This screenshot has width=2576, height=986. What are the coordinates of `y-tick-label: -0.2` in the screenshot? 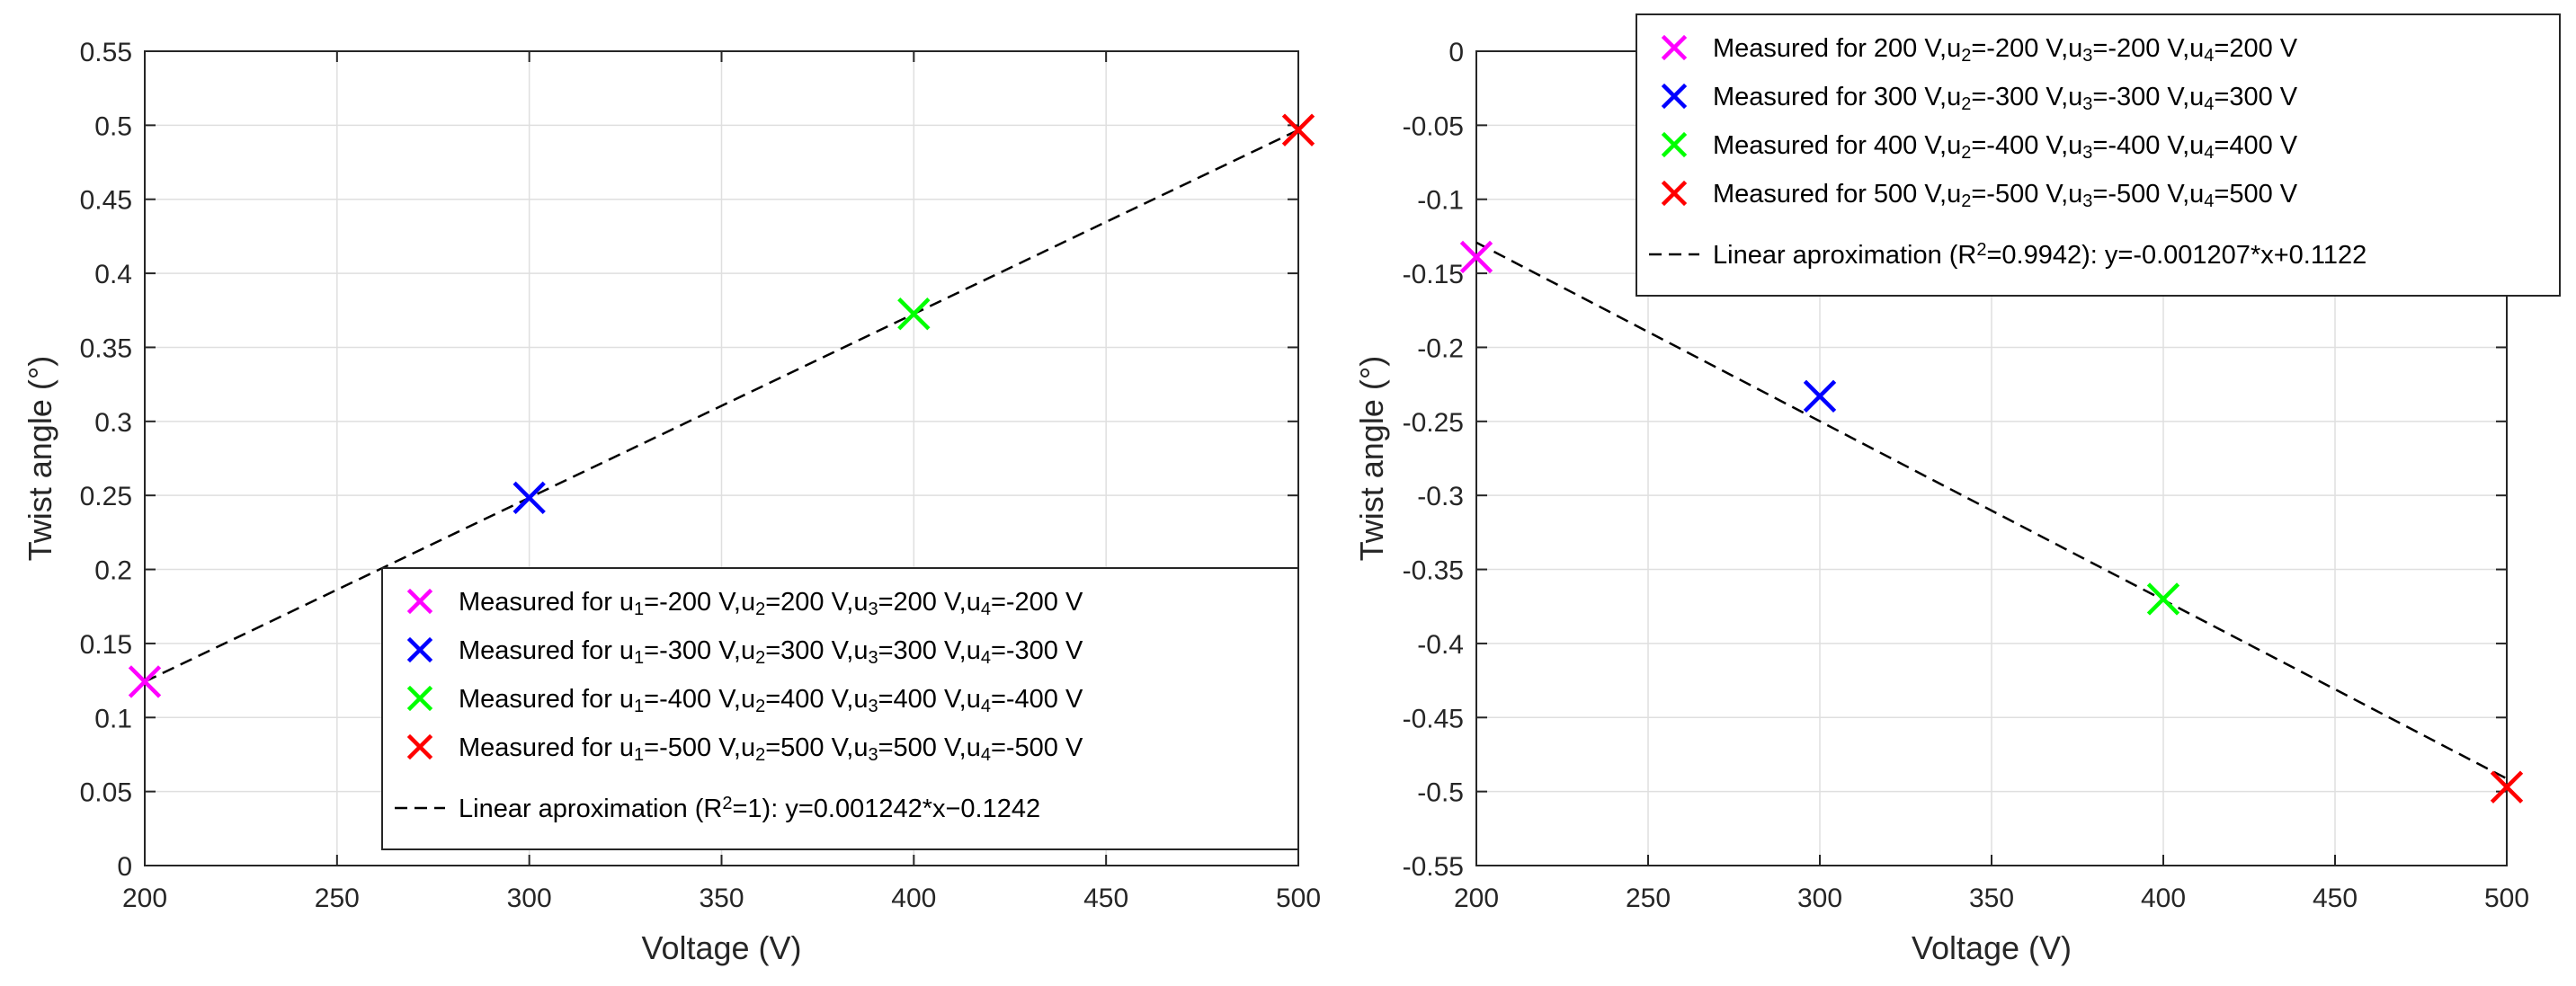 It's located at (1440, 348).